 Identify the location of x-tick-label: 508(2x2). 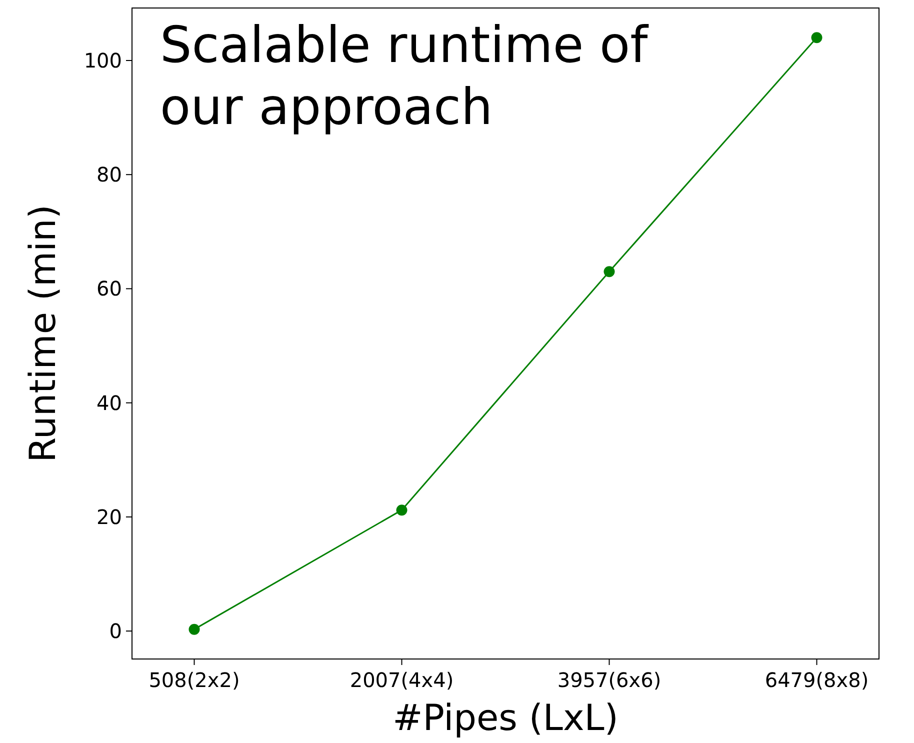
(194, 680).